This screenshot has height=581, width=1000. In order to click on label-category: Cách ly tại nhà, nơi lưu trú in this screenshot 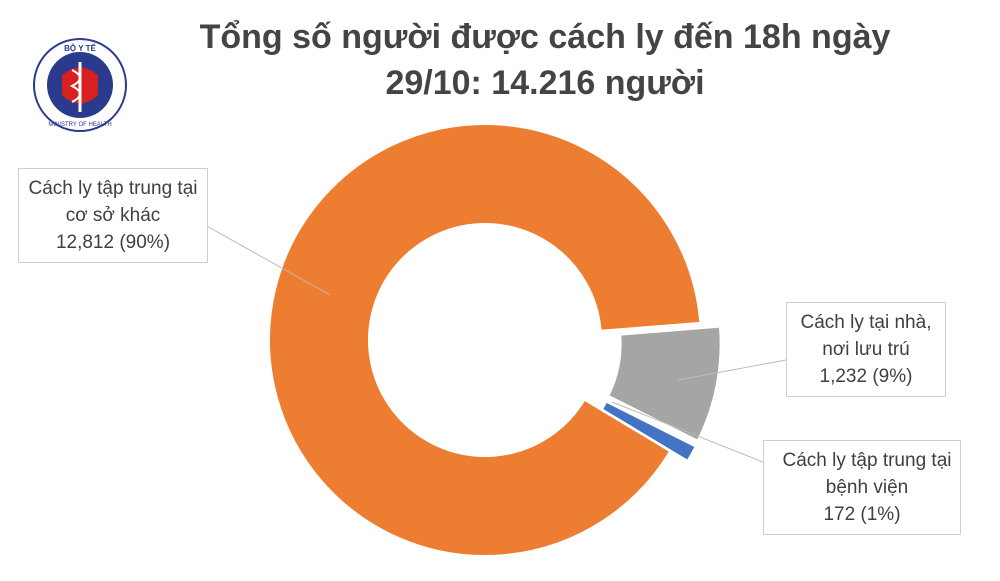, I will do `click(866, 336)`.